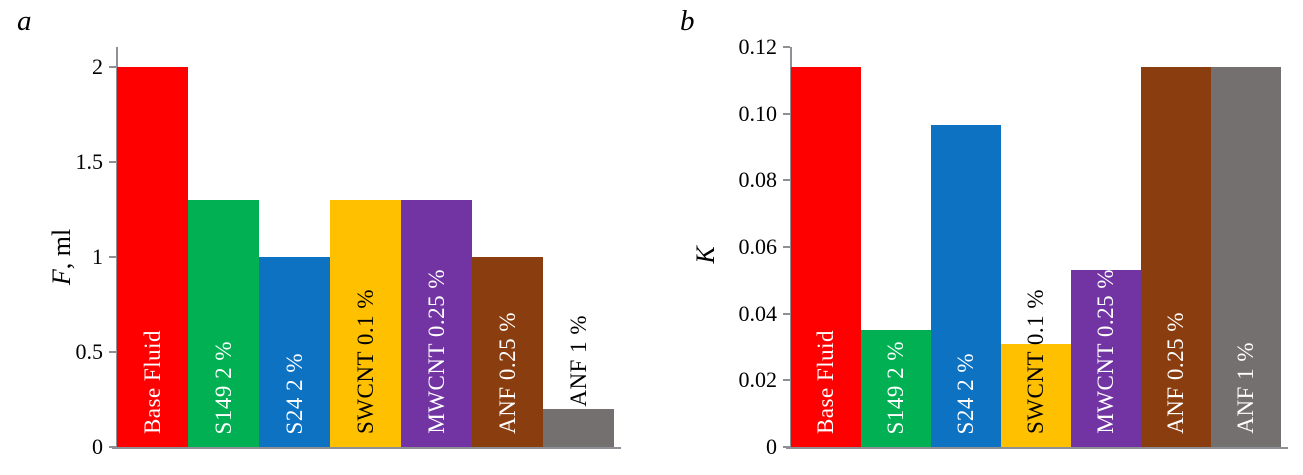 The image size is (1303, 475). Describe the element at coordinates (24, 21) in the screenshot. I see `panel-letter-a: a` at that location.